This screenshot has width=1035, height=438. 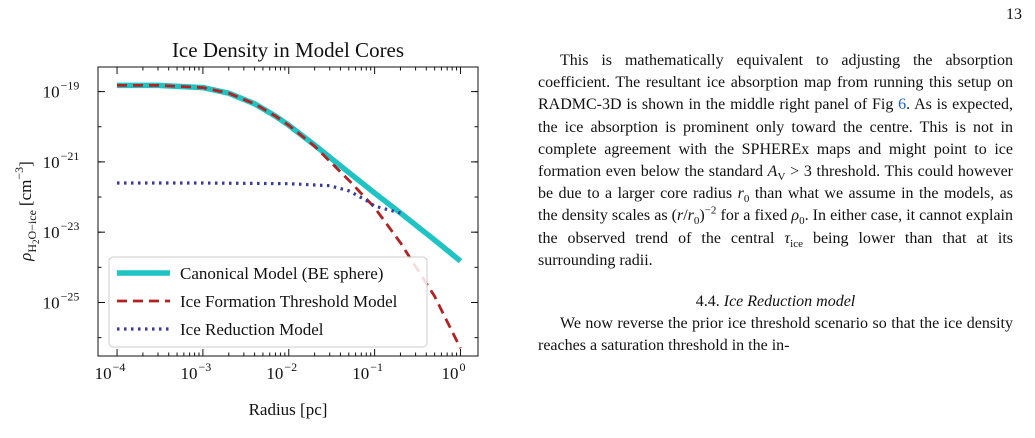 I want to click on legend-label-3: Ice Reduction Model, so click(x=252, y=329).